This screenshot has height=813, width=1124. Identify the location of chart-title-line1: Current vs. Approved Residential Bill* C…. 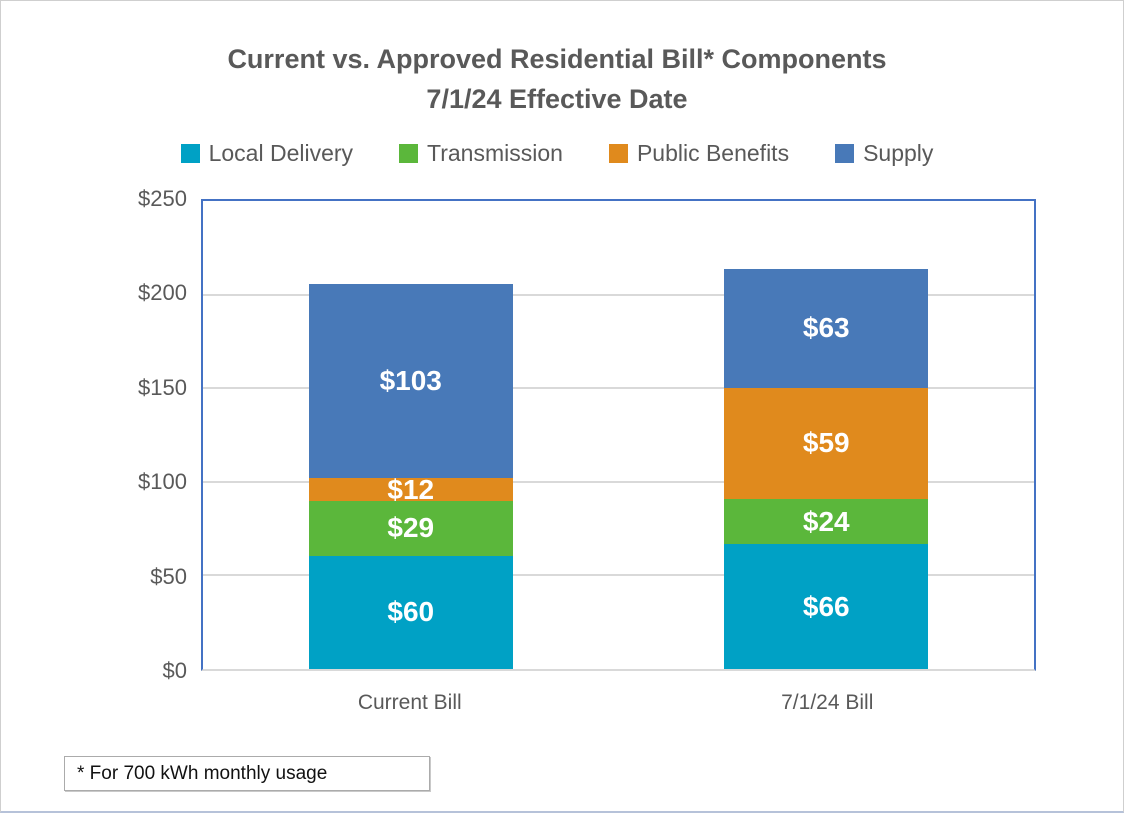
(557, 59).